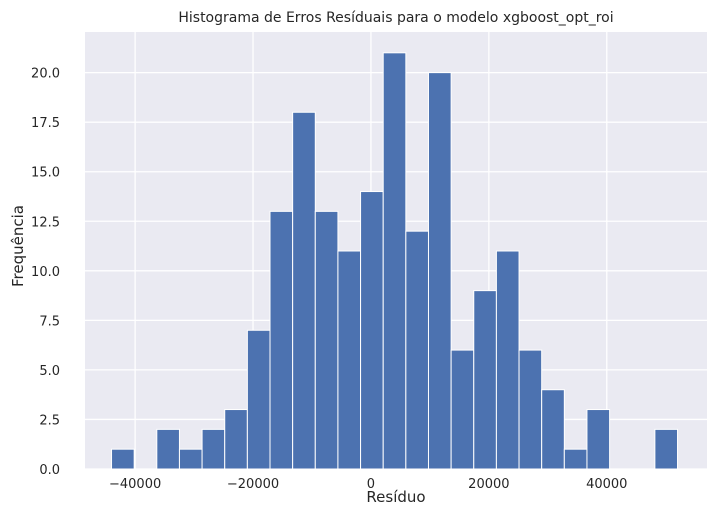  I want to click on y-axis-ticks: 0.0 2.5 5.0 7.5 10.0 12.5 15.0 17.5 20.0, so click(45, 272).